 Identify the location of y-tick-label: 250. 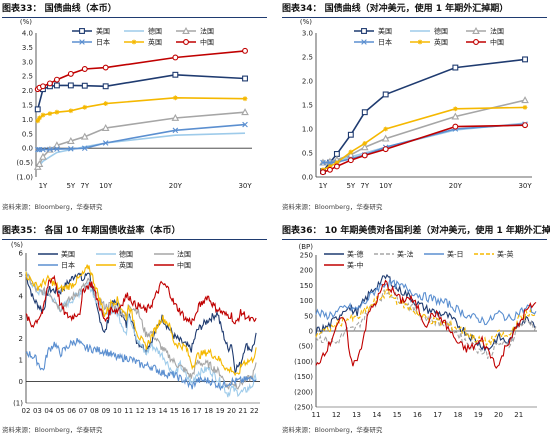
(306, 256).